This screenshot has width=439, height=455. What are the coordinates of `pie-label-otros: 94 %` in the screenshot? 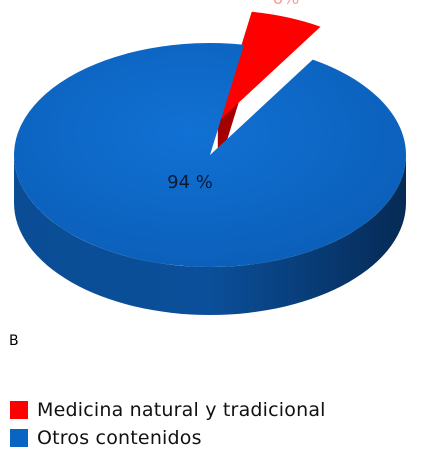 It's located at (190, 182).